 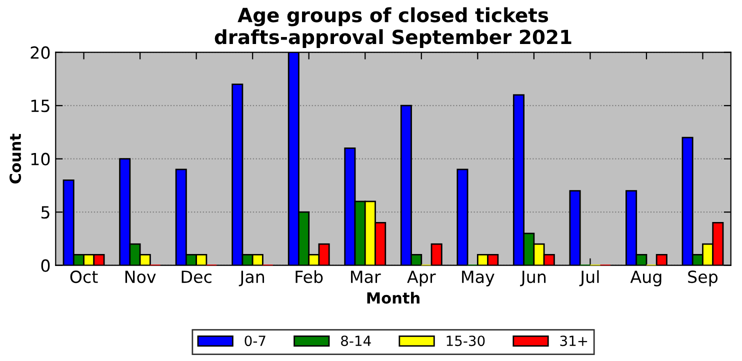 I want to click on x-tick-label: Aug, so click(x=646, y=278).